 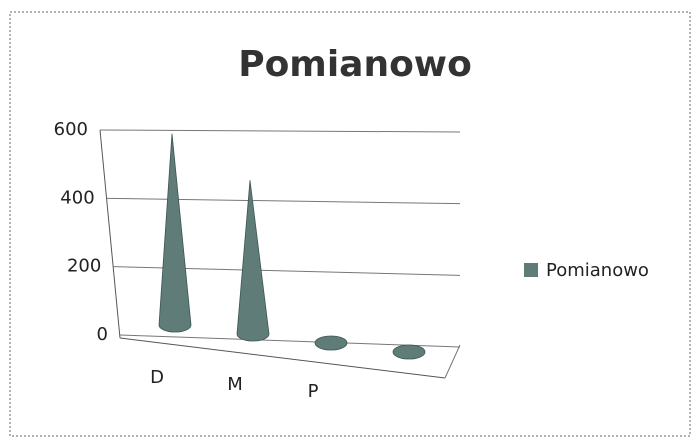 What do you see at coordinates (531, 270) in the screenshot?
I see `legend-marker` at bounding box center [531, 270].